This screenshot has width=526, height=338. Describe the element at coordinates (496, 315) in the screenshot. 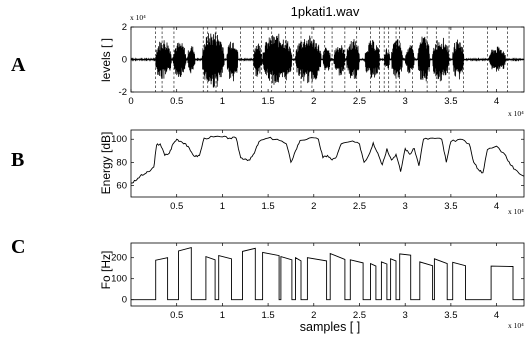

I see `panel-c-x-tick-label: 4` at that location.